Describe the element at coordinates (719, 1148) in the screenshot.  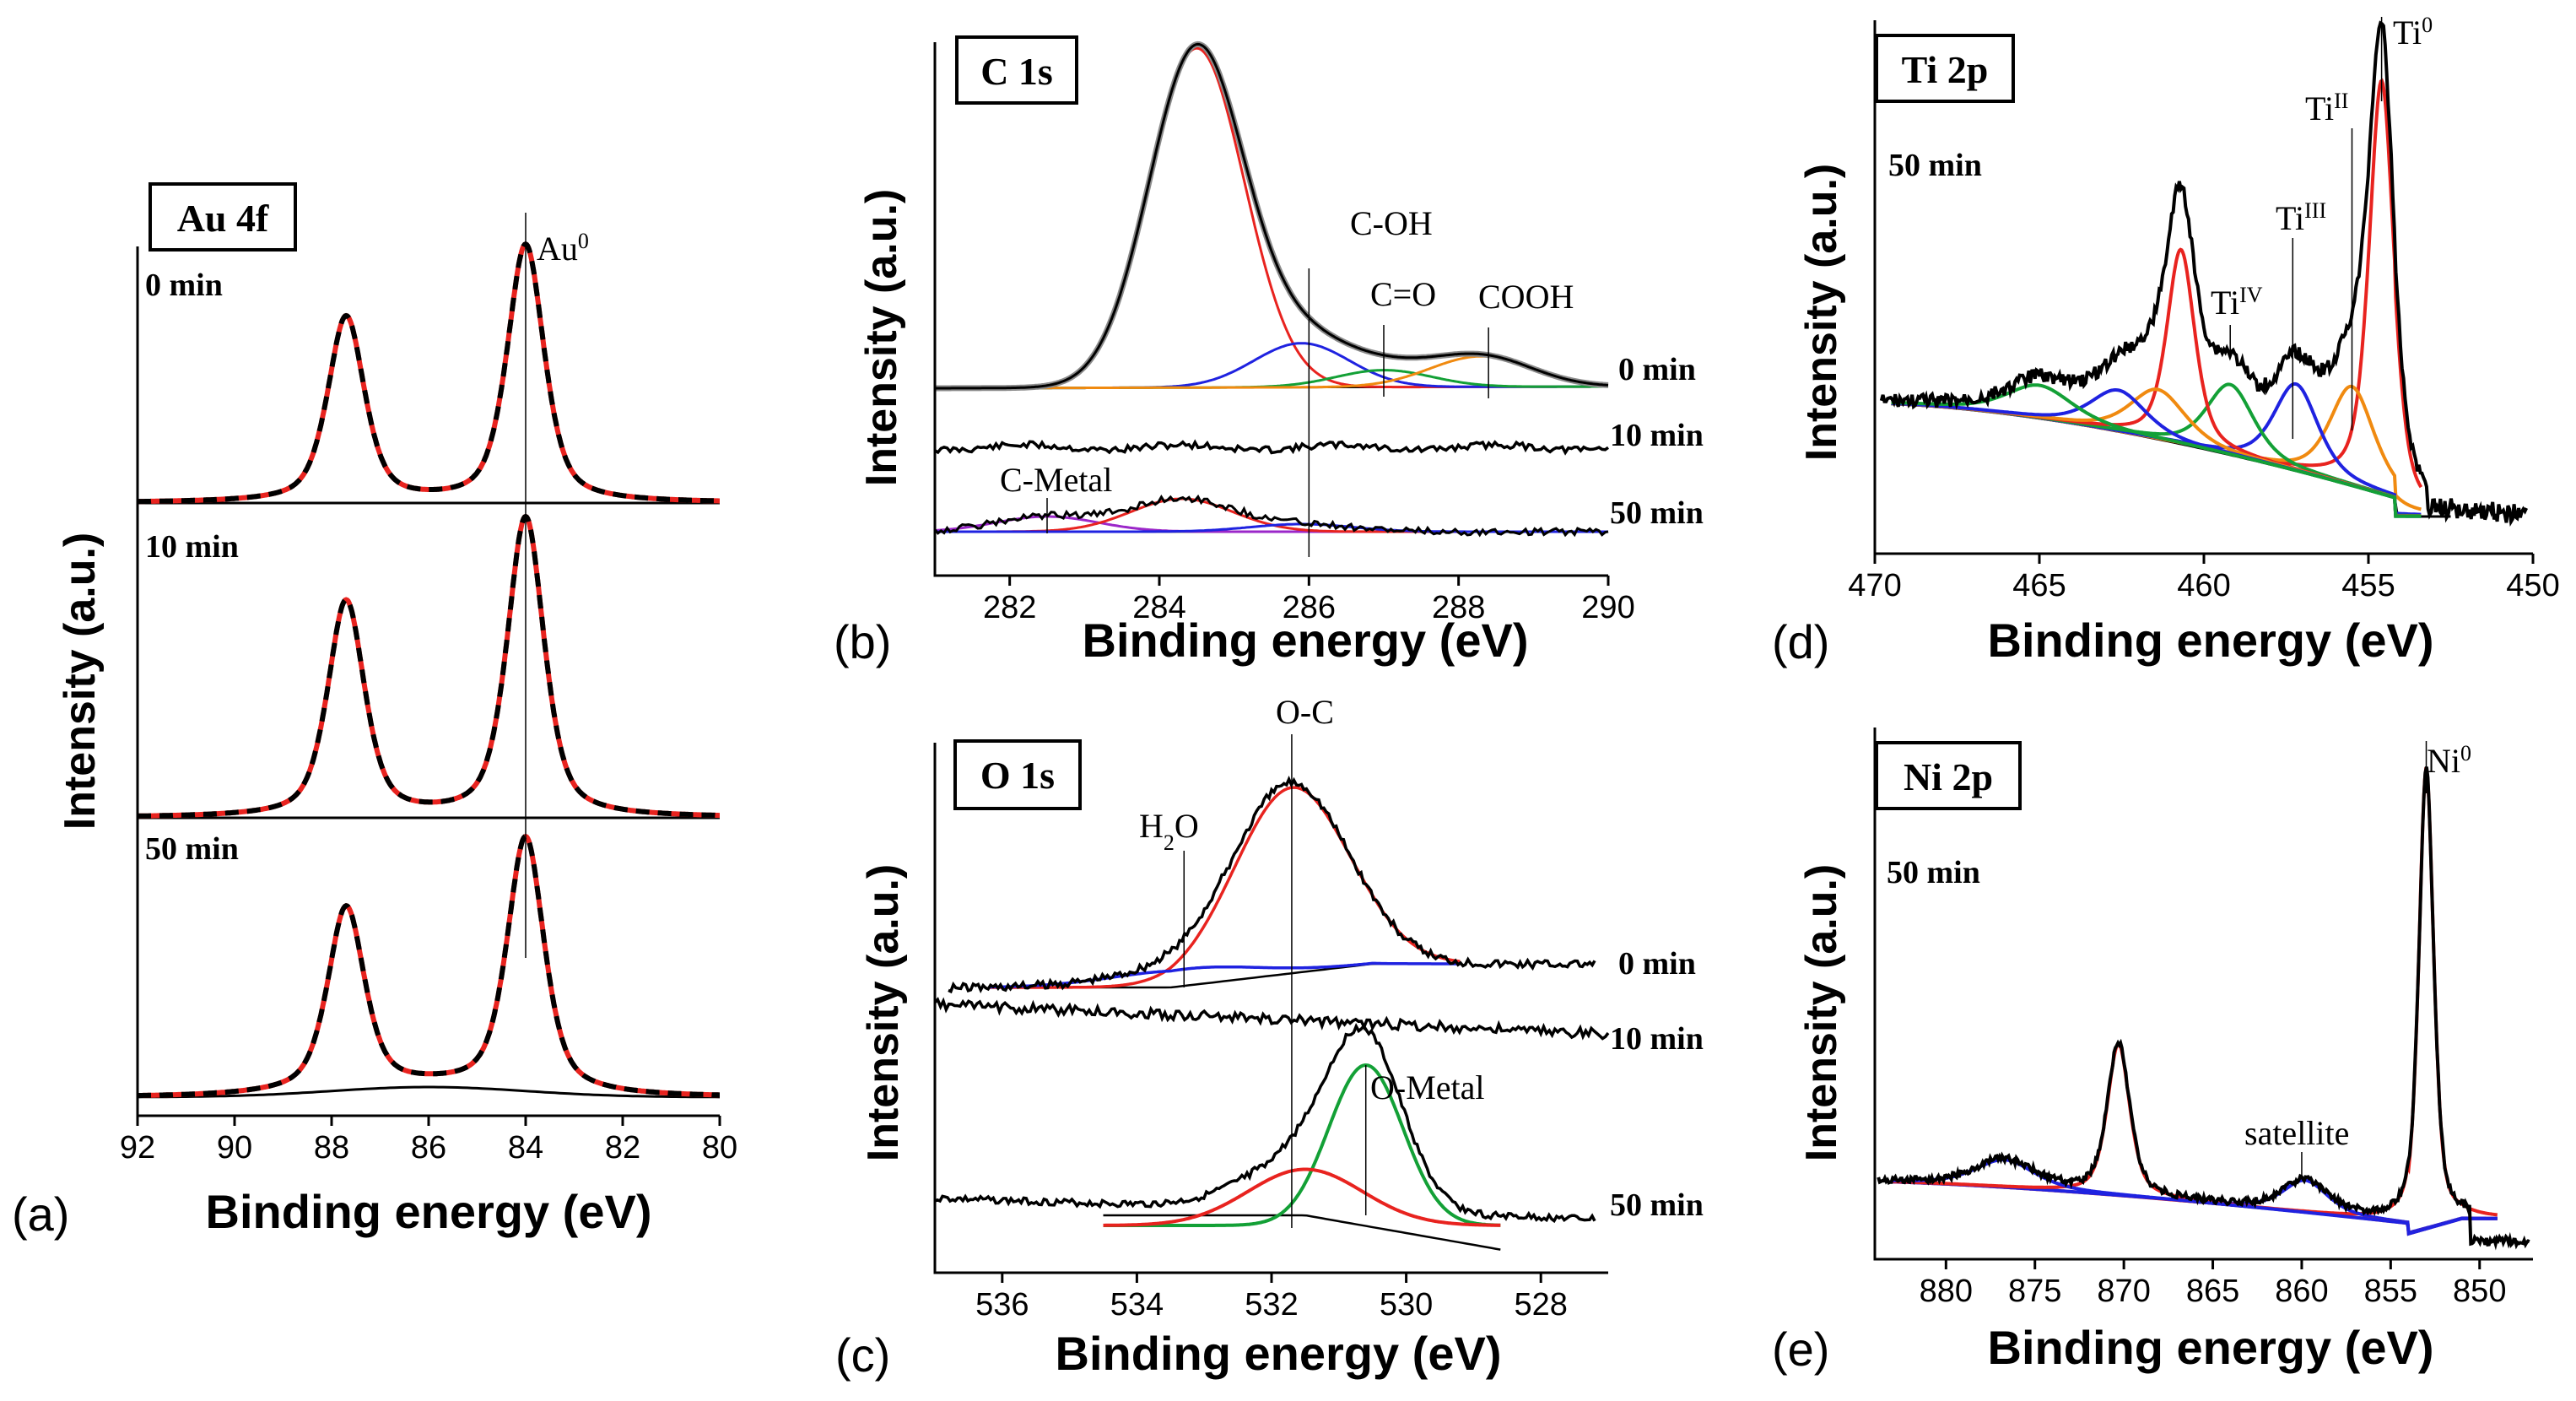
I see `panel-a-xtick-label-6: 80` at that location.